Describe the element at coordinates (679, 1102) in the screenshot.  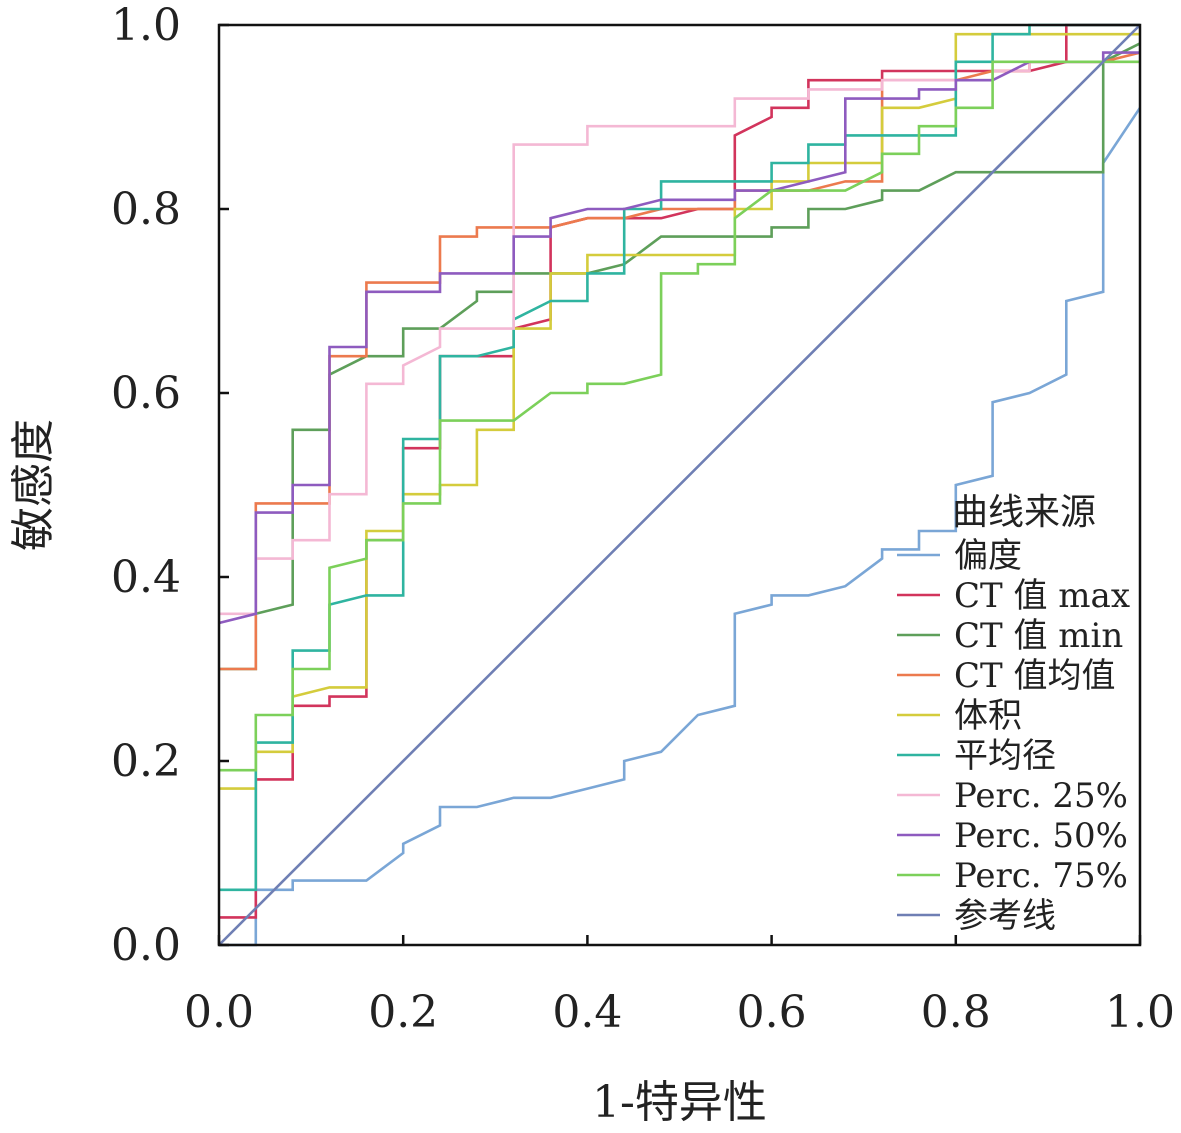
I see `x-axis-label: 1-特异性` at that location.